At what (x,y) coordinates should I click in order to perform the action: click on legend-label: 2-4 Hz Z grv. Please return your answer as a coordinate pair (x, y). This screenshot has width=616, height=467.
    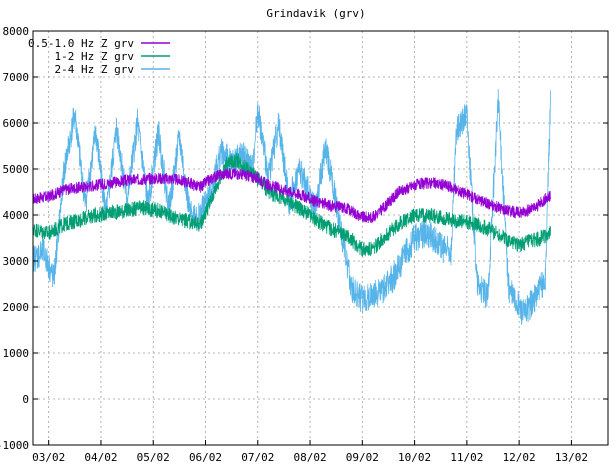
    Looking at the image, I should click on (95, 69).